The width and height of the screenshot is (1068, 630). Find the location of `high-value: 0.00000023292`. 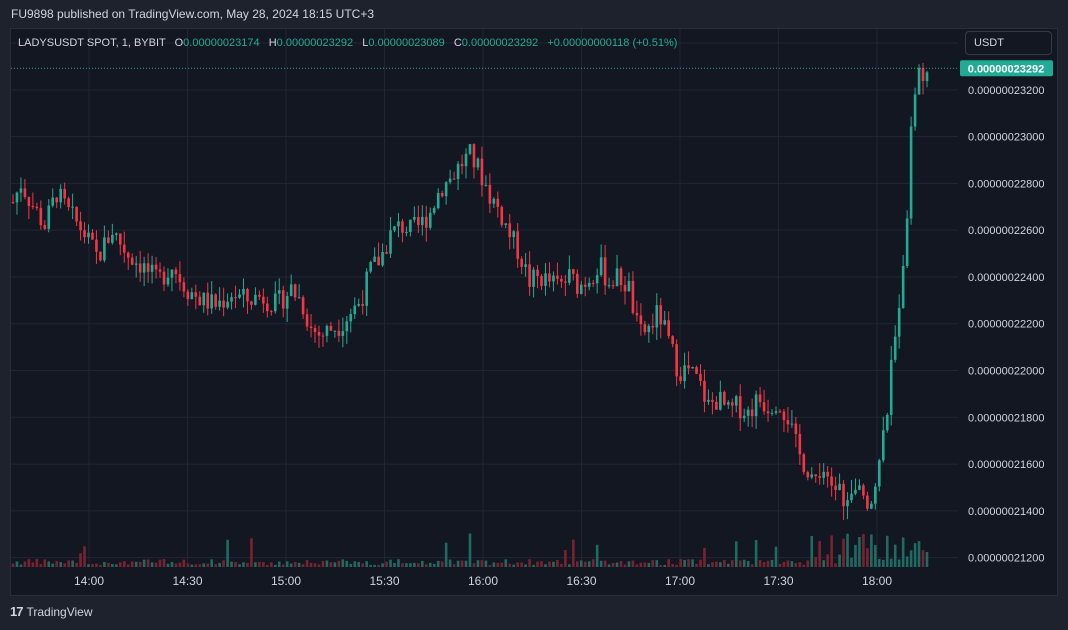

high-value: 0.00000023292 is located at coordinates (315, 43).